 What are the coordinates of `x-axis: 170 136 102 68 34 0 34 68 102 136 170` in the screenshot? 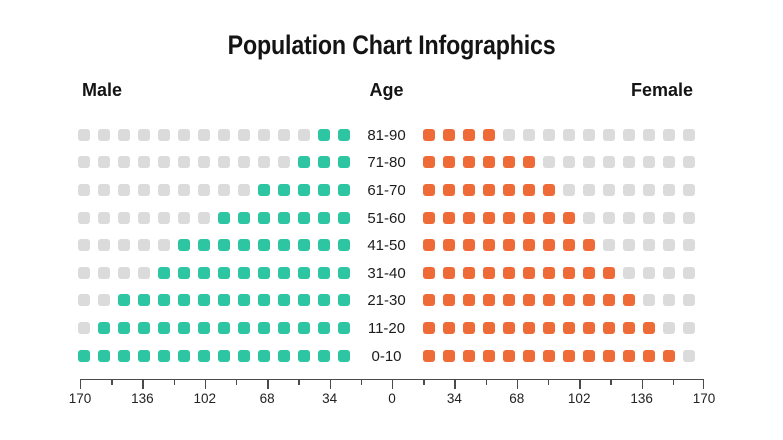 It's located at (392, 394).